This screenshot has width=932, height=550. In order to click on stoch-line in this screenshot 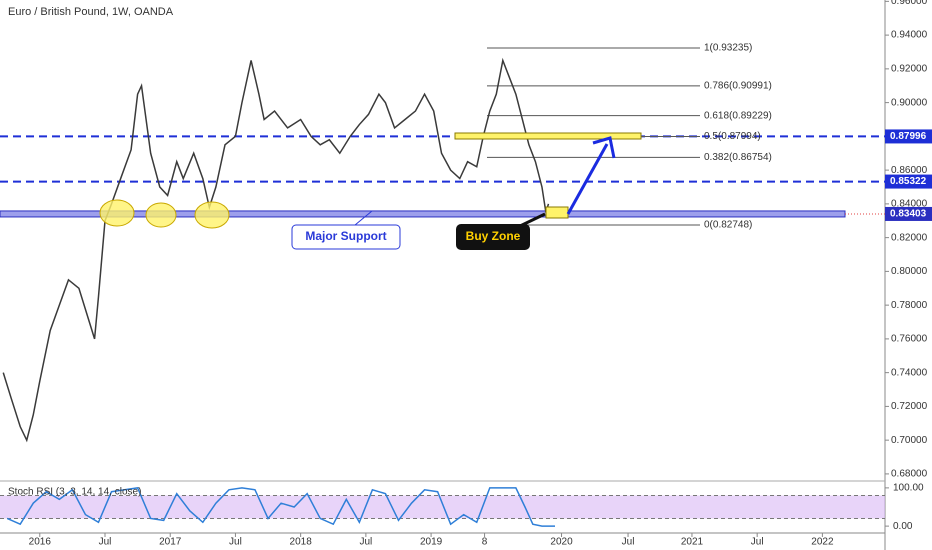, I will do `click(280, 507)`.